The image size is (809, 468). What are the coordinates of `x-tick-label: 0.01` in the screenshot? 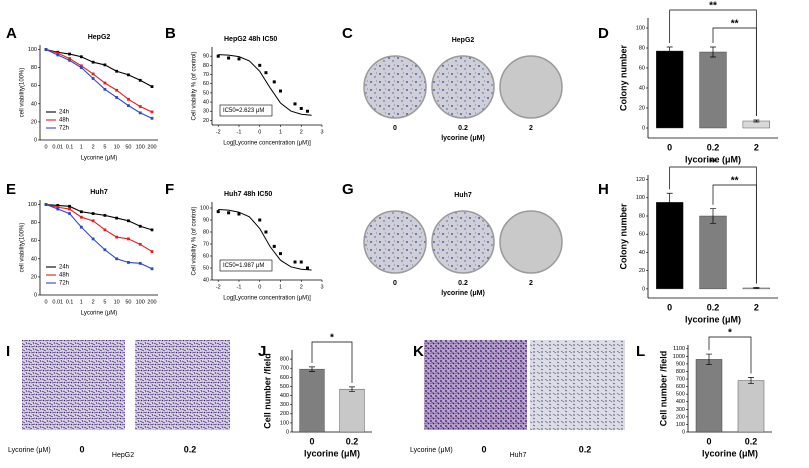 It's located at (57, 147).